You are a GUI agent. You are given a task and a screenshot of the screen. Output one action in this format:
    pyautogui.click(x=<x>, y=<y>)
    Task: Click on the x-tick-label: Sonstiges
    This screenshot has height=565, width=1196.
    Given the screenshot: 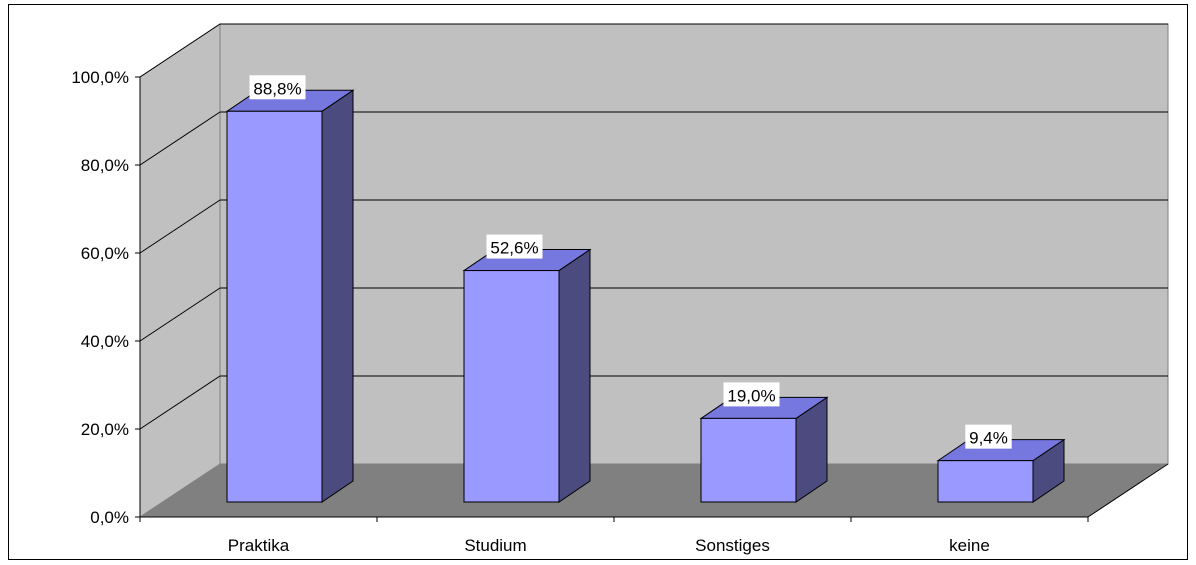 What is the action you would take?
    pyautogui.click(x=732, y=545)
    